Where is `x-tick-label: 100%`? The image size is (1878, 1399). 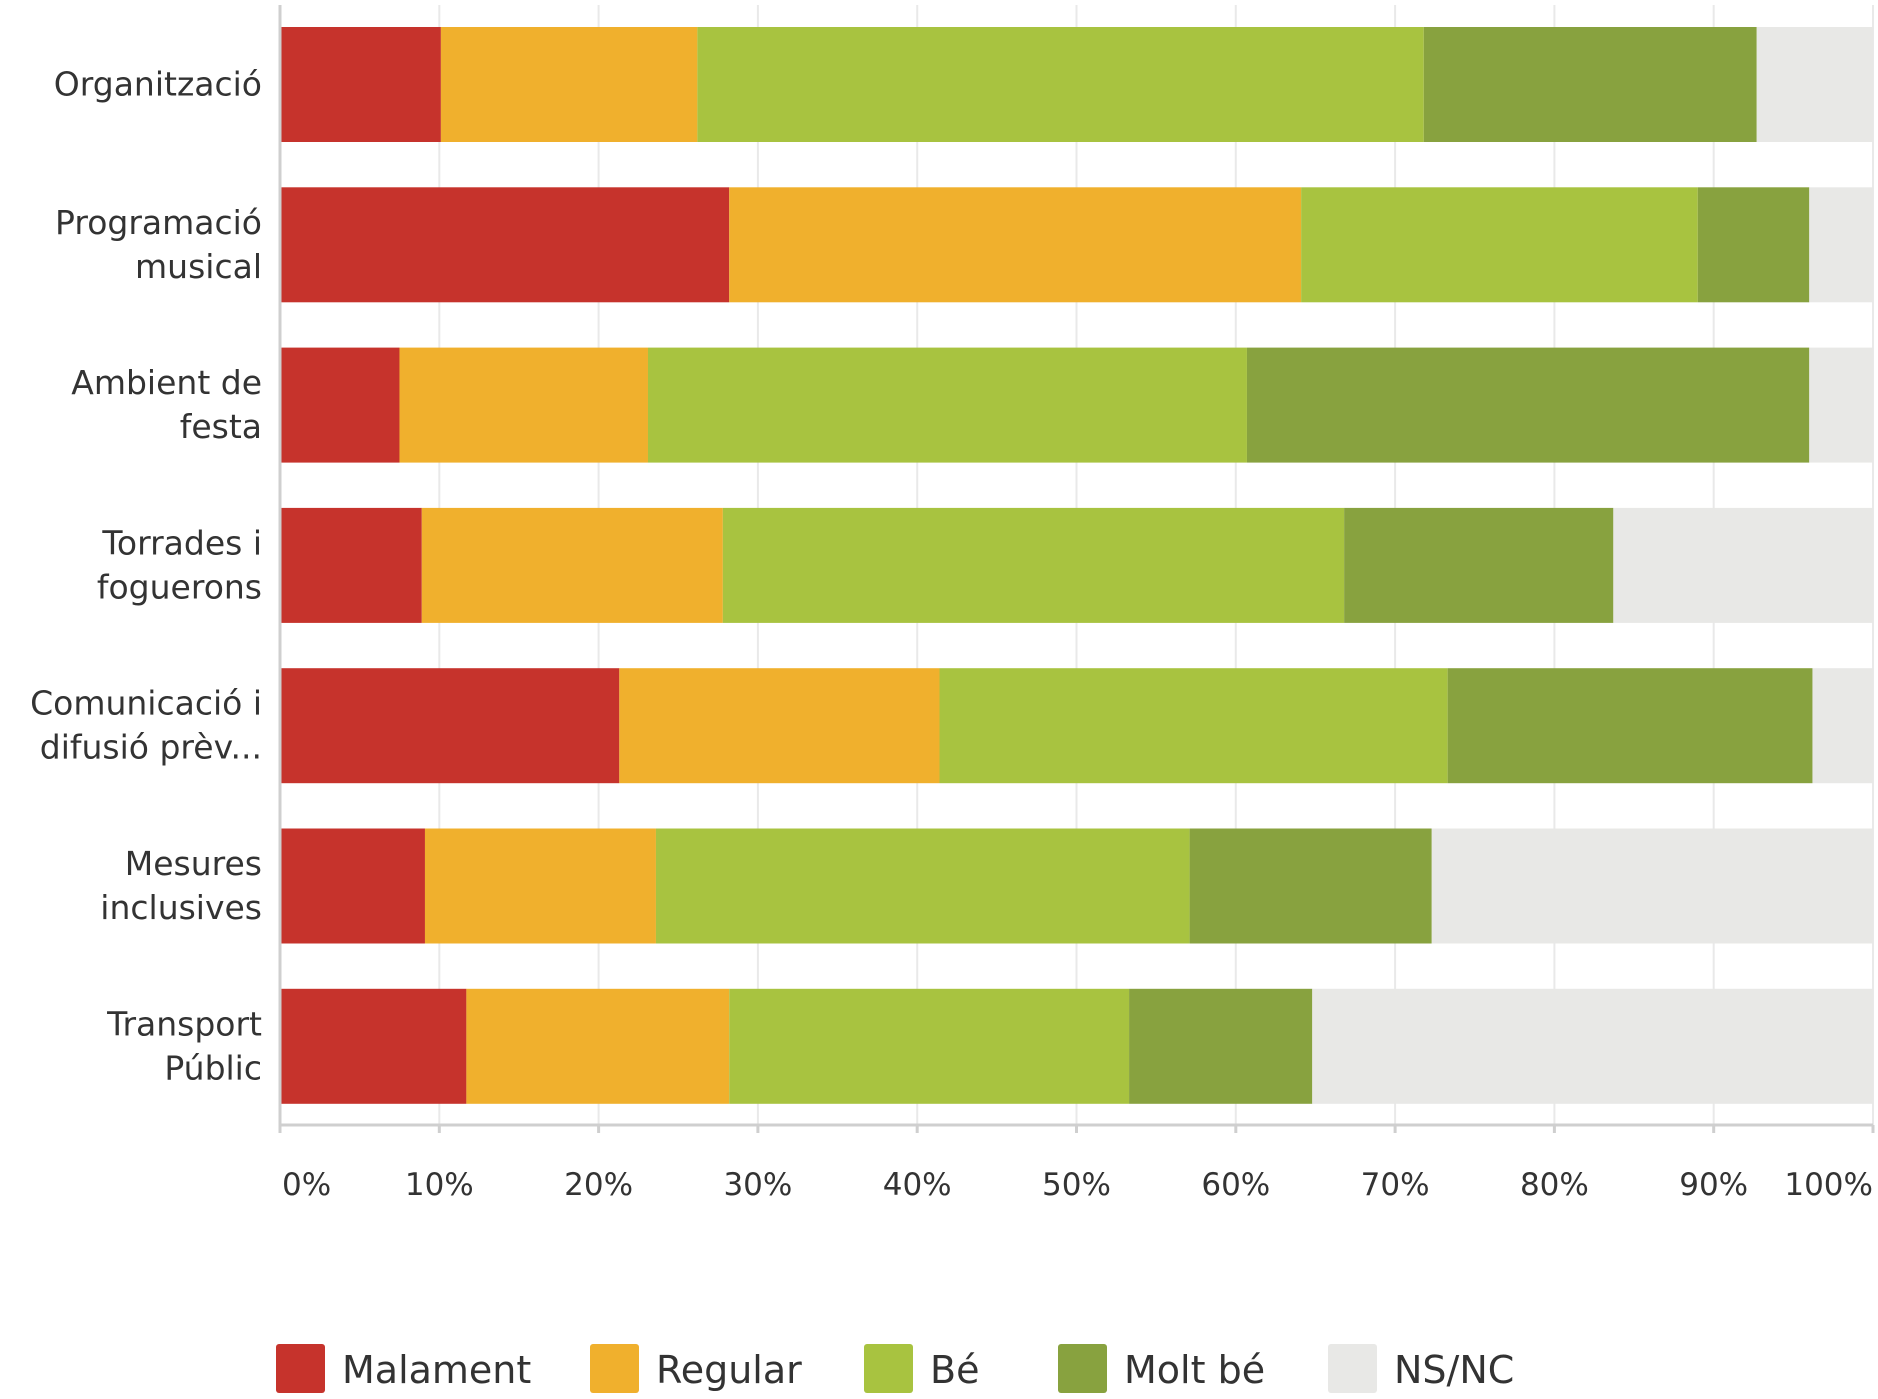
x-tick-label: 100% is located at coordinates (1828, 1185).